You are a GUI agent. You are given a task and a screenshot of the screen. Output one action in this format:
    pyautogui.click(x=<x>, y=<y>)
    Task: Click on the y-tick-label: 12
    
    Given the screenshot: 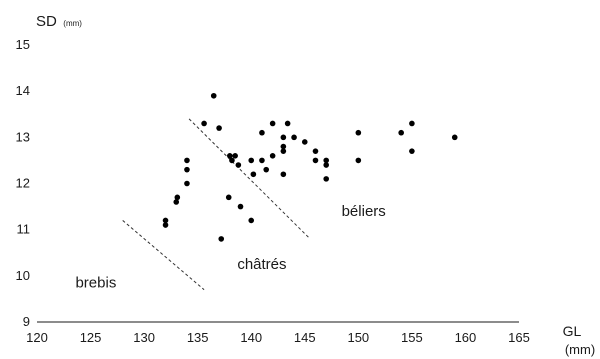 What is the action you would take?
    pyautogui.click(x=23, y=183)
    